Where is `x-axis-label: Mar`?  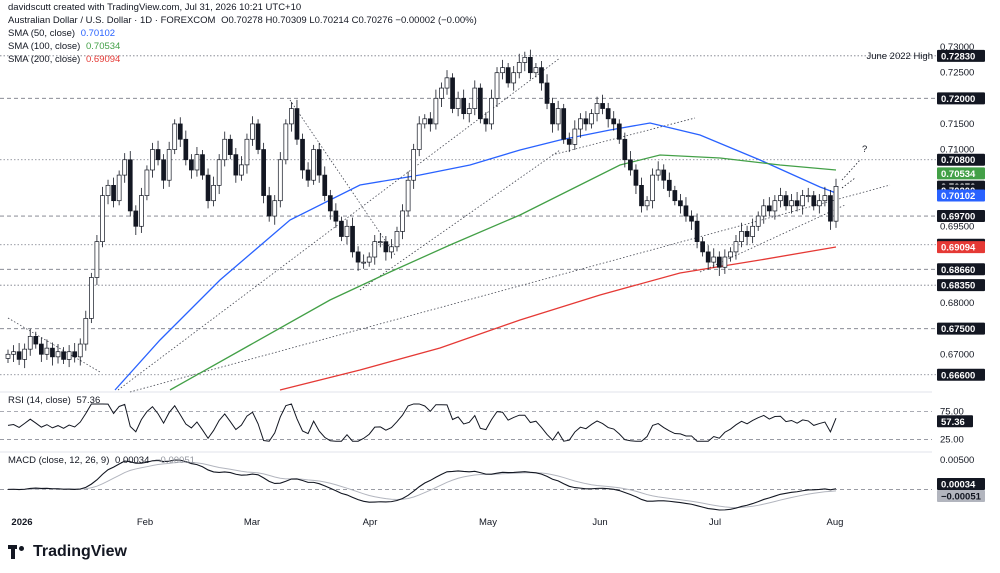 x-axis-label: Mar is located at coordinates (252, 522).